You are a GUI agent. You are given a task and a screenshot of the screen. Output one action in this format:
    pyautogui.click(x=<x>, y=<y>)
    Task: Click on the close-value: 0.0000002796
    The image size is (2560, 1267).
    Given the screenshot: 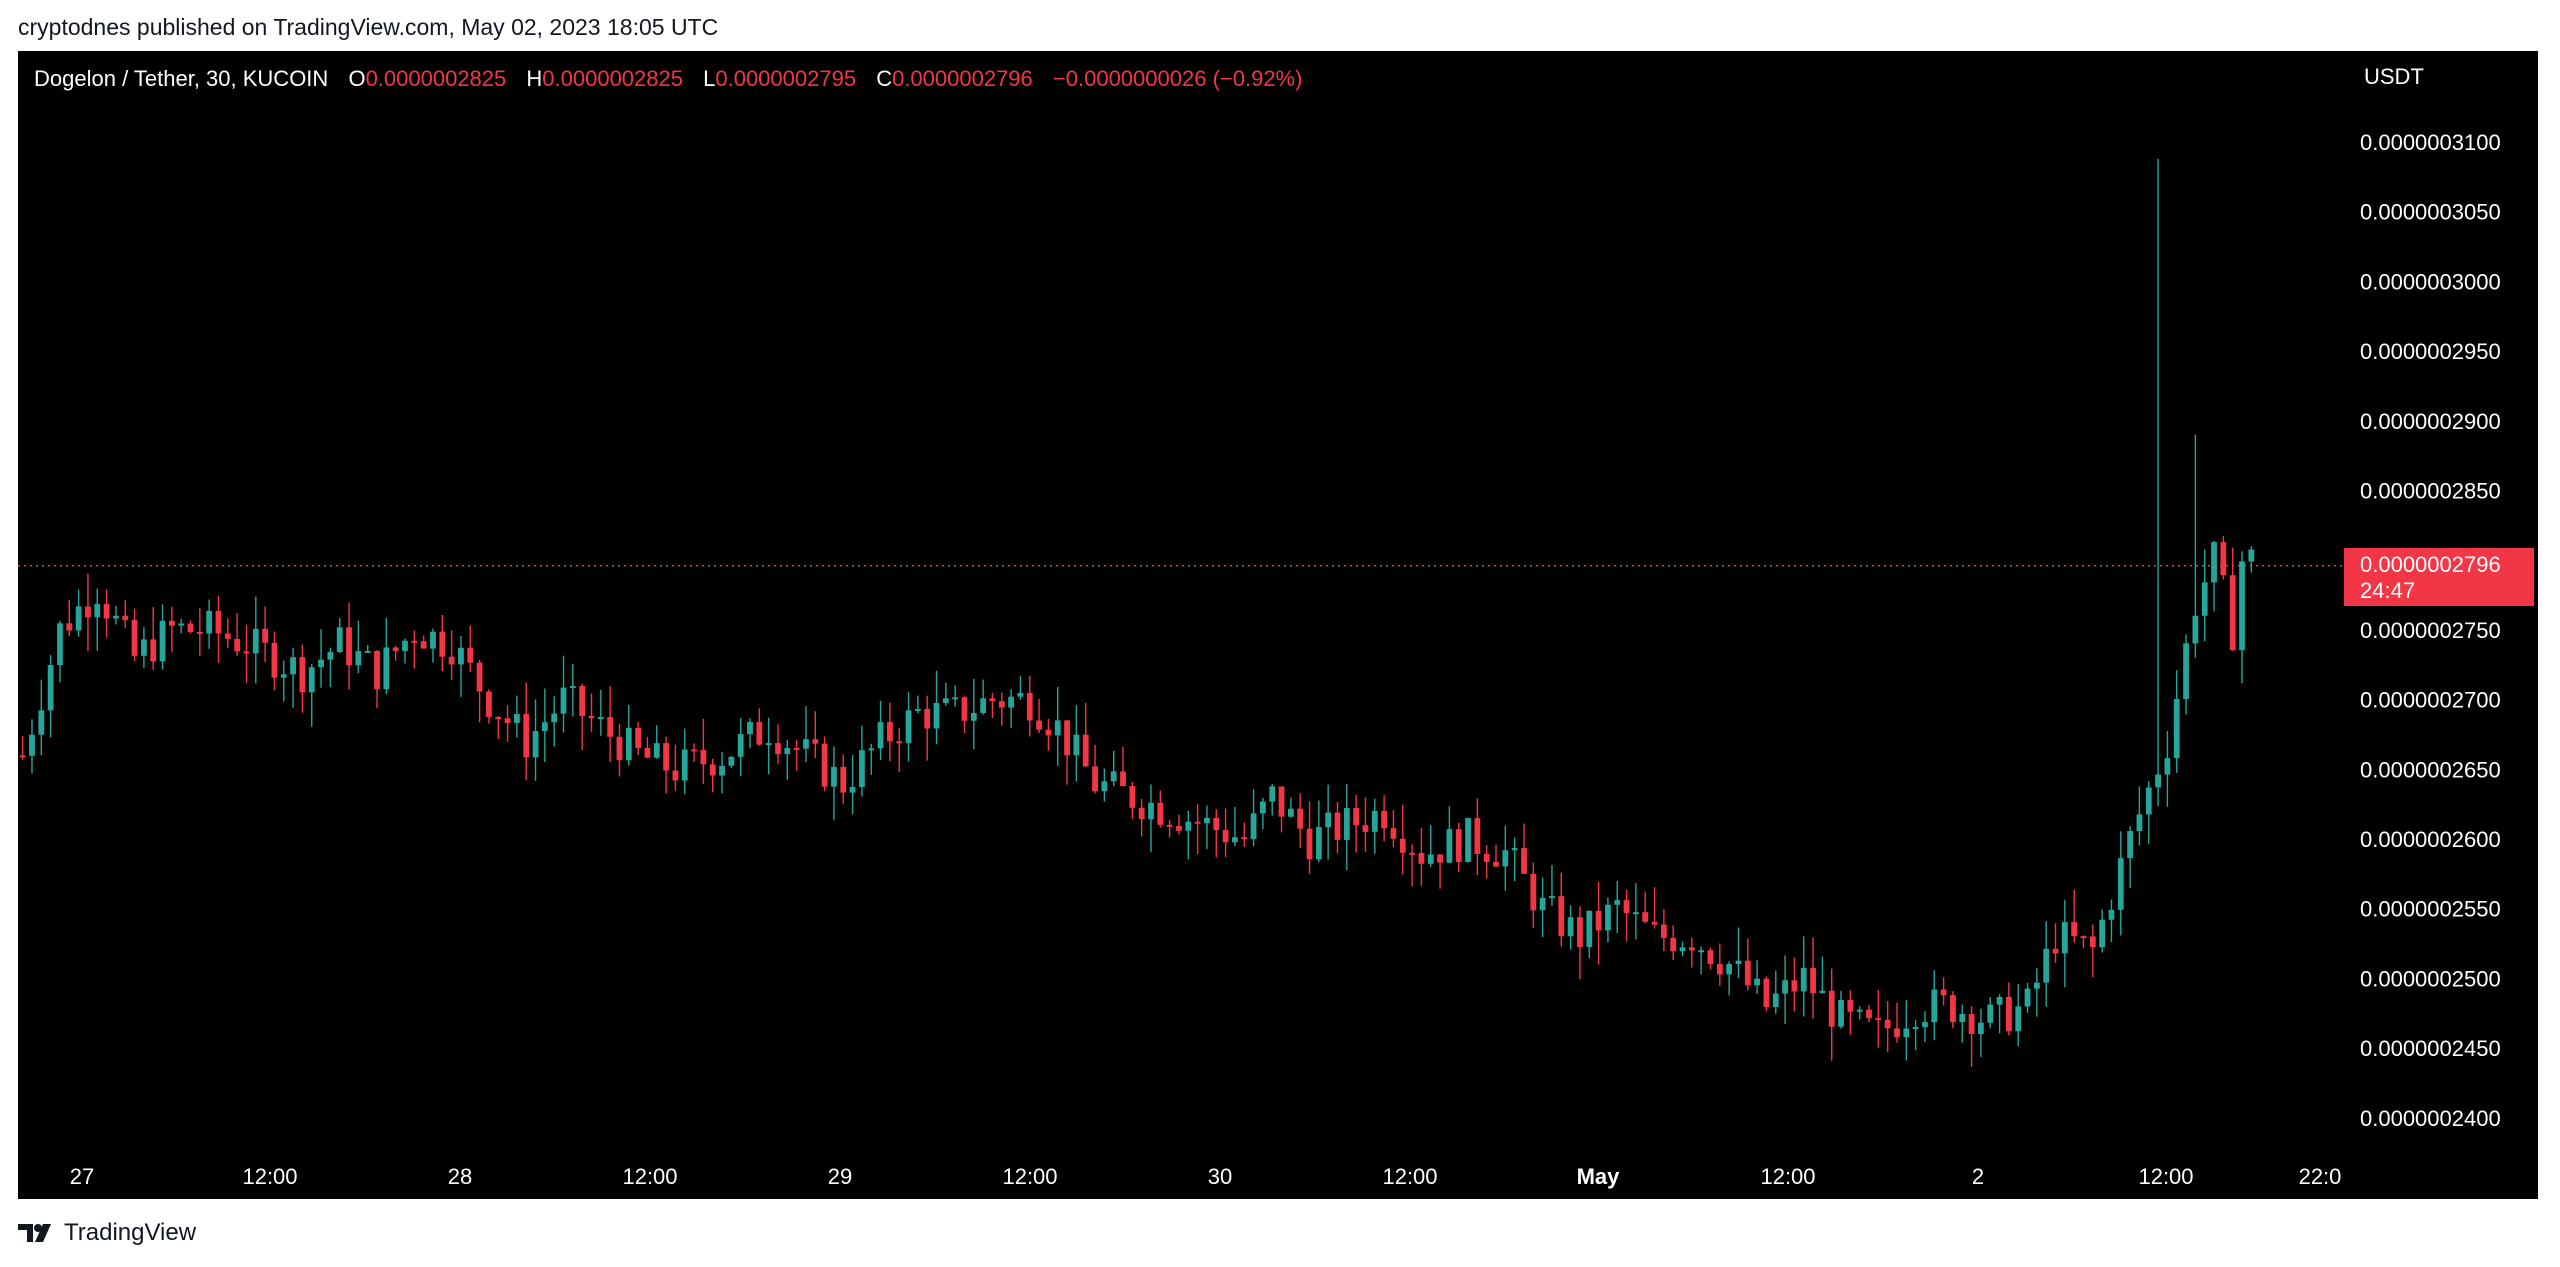 What is the action you would take?
    pyautogui.click(x=962, y=78)
    